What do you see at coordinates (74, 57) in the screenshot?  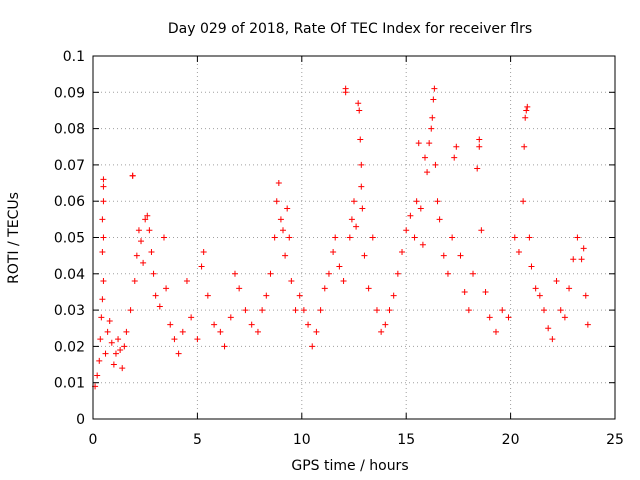 I see `y-tick-label: 0.1` at bounding box center [74, 57].